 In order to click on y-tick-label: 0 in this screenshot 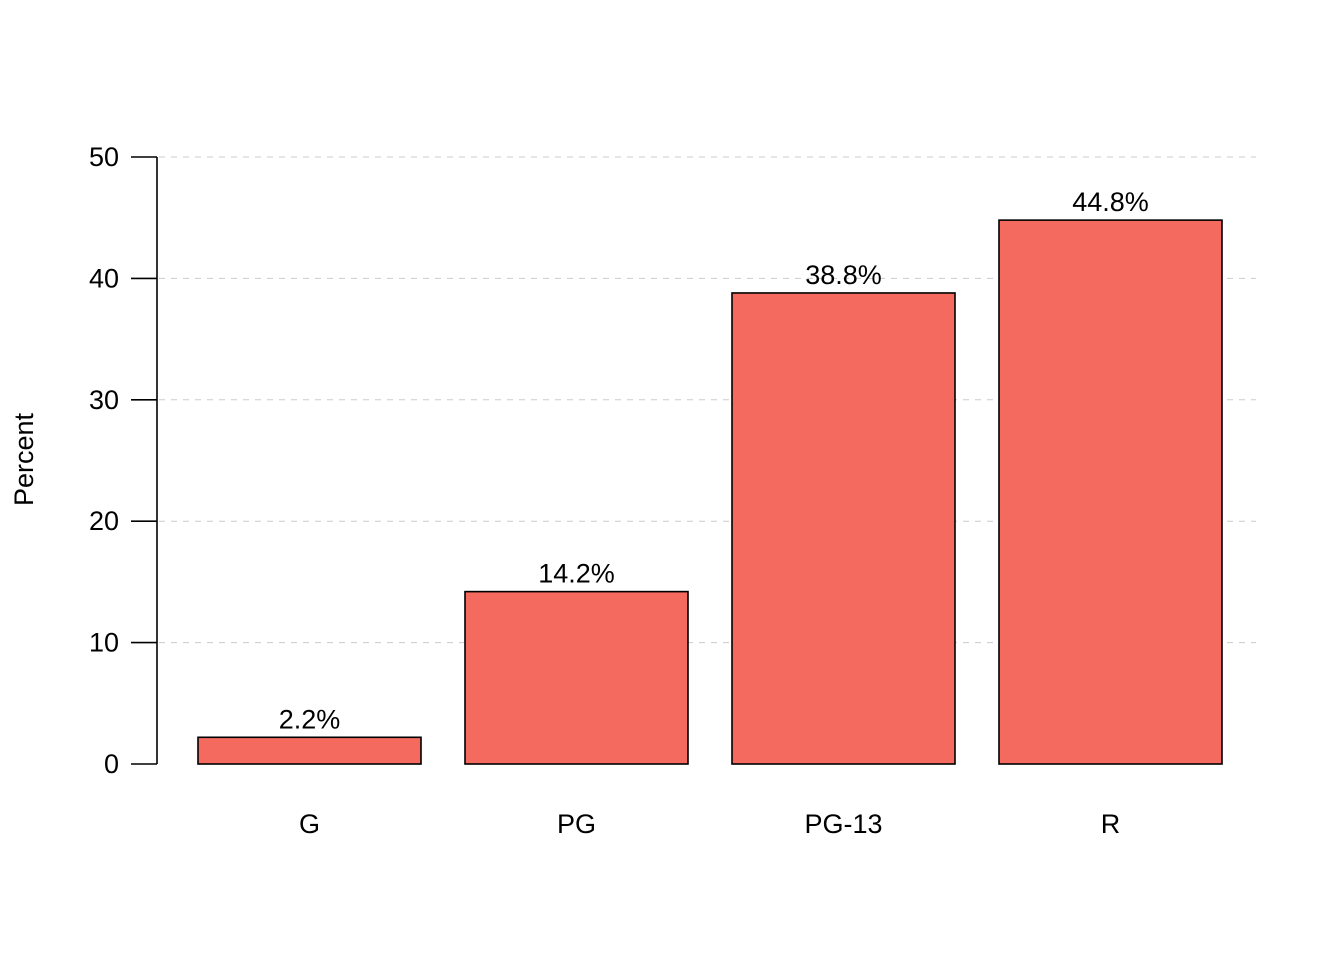, I will do `click(111, 764)`.